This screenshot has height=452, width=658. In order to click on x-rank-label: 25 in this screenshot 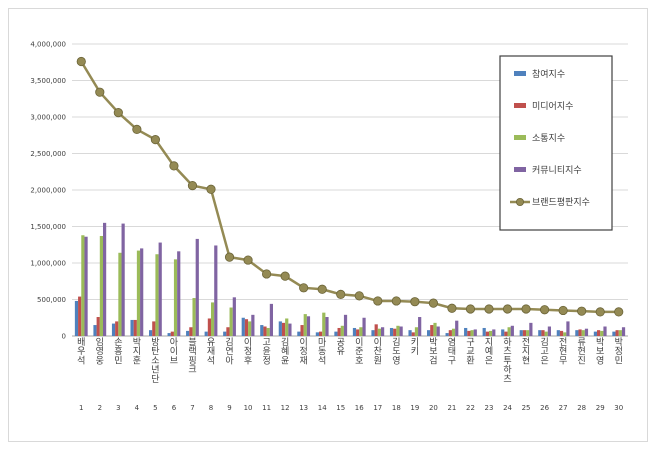, I will do `click(526, 408)`.